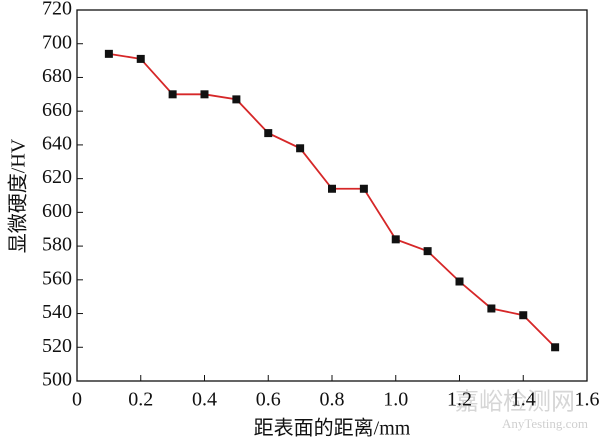  I want to click on y-tick-label: 720, so click(57, 10).